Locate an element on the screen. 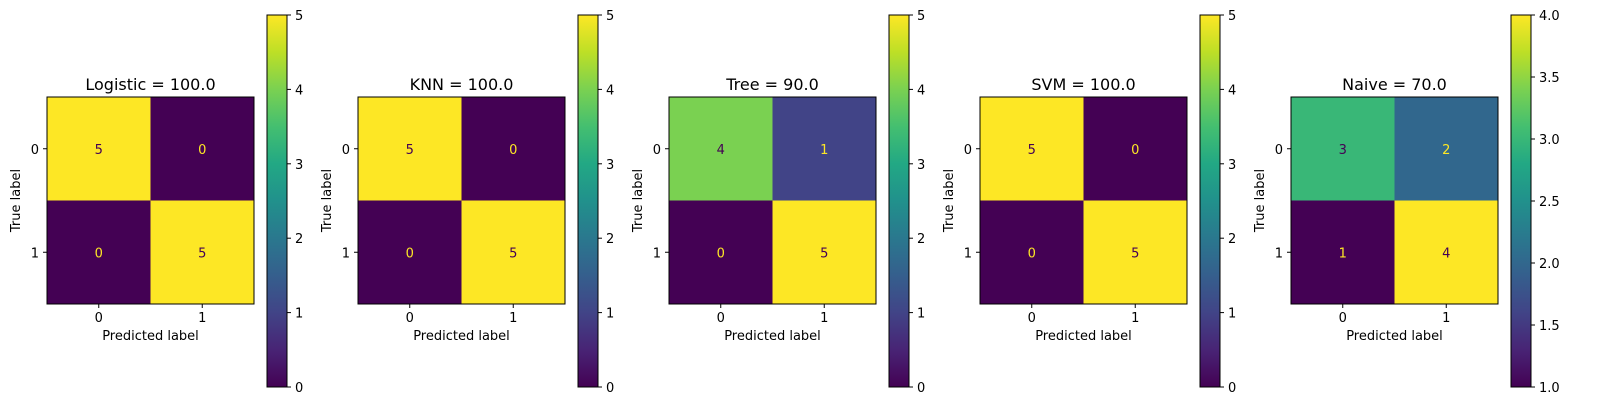 The height and width of the screenshot is (418, 1619). colorbar-tick-label: 4.0 is located at coordinates (1549, 16).